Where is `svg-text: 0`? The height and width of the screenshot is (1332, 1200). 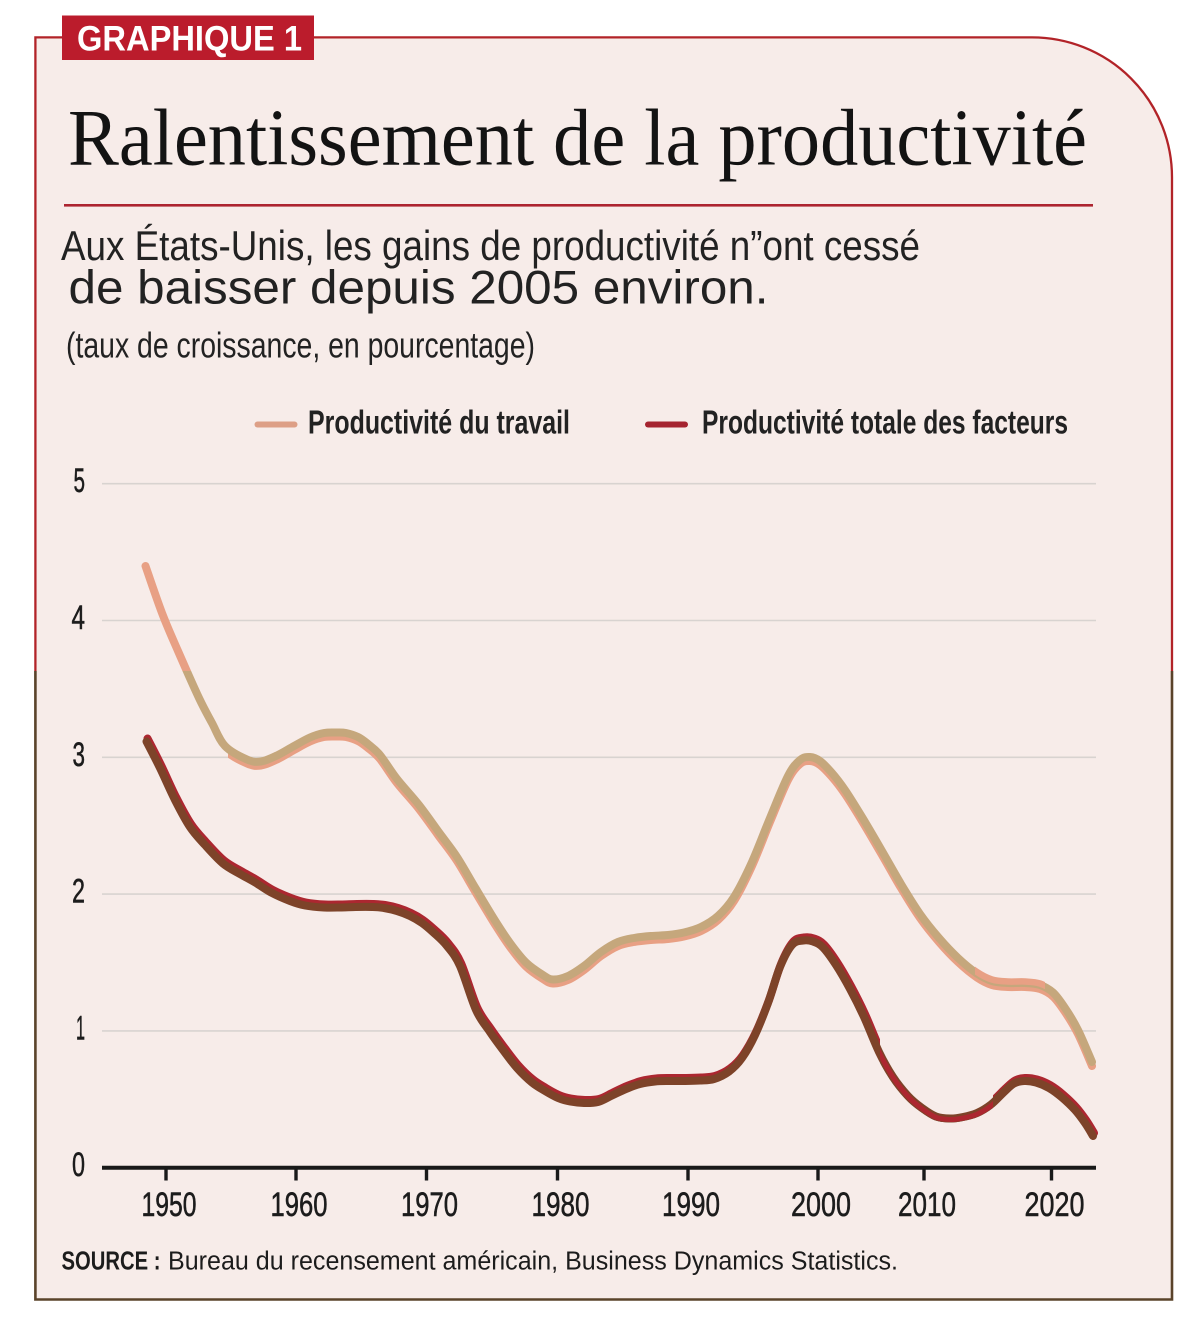 svg-text: 0 is located at coordinates (78, 1165).